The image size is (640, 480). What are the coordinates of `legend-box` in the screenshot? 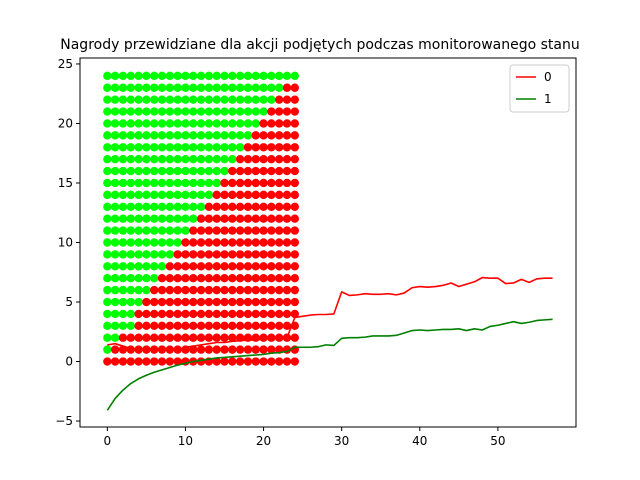 It's located at (539, 88).